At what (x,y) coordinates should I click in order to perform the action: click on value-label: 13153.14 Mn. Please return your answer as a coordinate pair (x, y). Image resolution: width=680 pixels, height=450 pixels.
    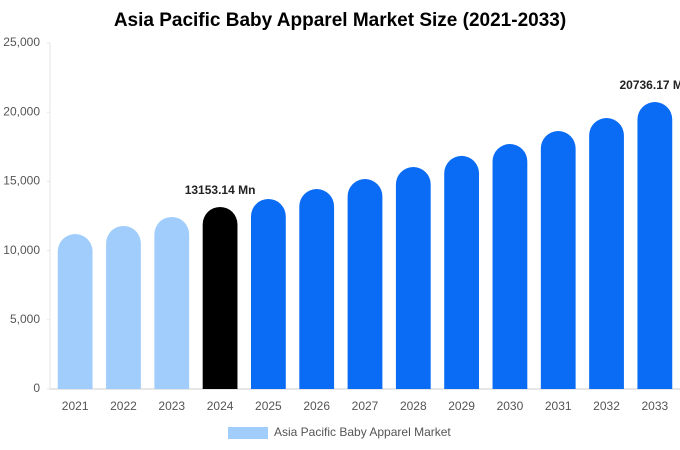
    Looking at the image, I should click on (220, 190).